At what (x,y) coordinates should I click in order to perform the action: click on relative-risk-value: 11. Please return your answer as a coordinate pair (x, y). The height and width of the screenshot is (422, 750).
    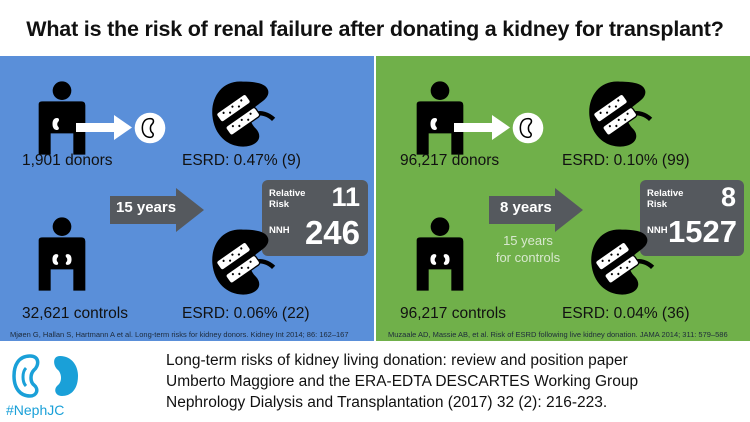
    Looking at the image, I should click on (345, 197).